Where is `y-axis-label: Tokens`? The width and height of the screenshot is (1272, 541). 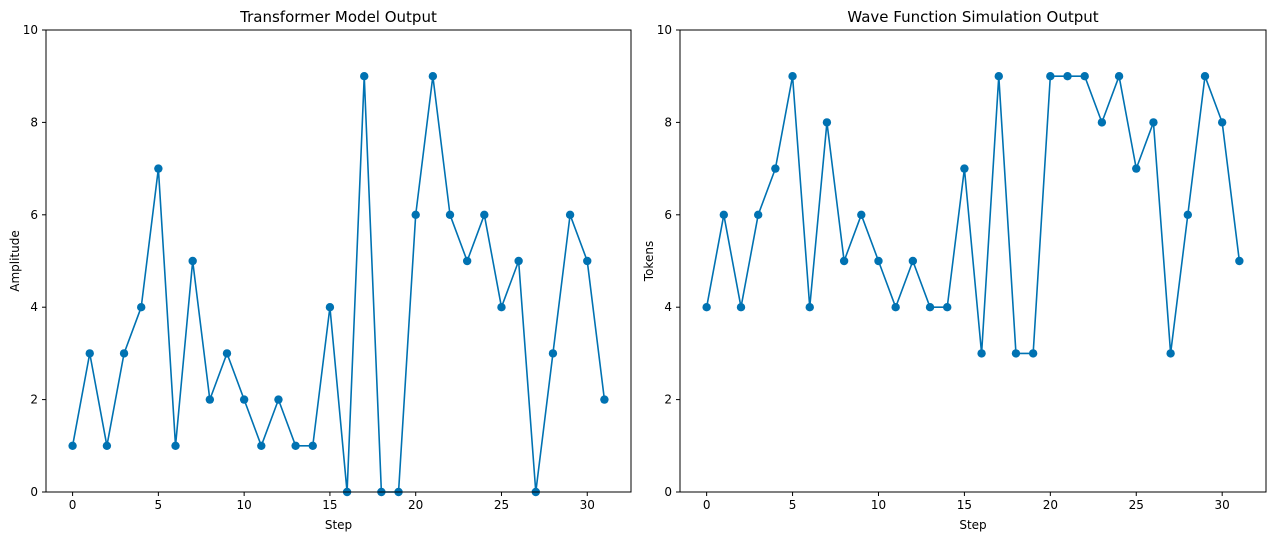
y-axis-label: Tokens is located at coordinates (649, 261).